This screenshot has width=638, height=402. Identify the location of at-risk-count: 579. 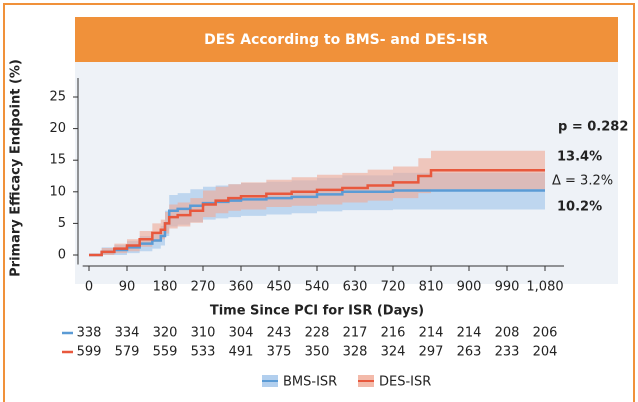
(127, 352).